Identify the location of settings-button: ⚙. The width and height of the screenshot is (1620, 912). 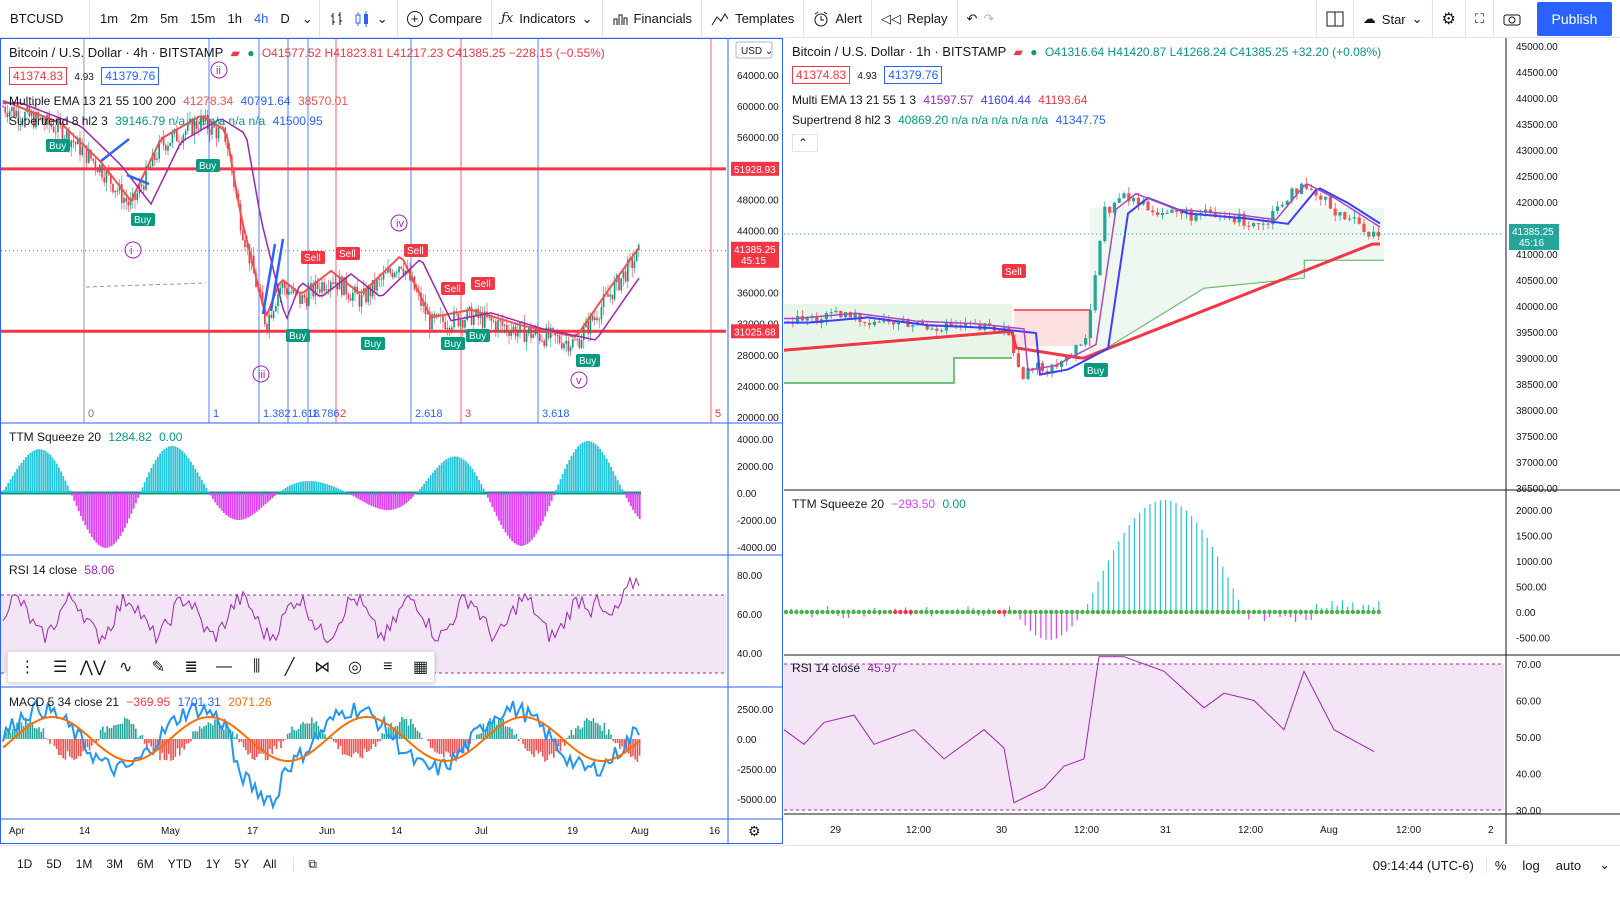
(1448, 19).